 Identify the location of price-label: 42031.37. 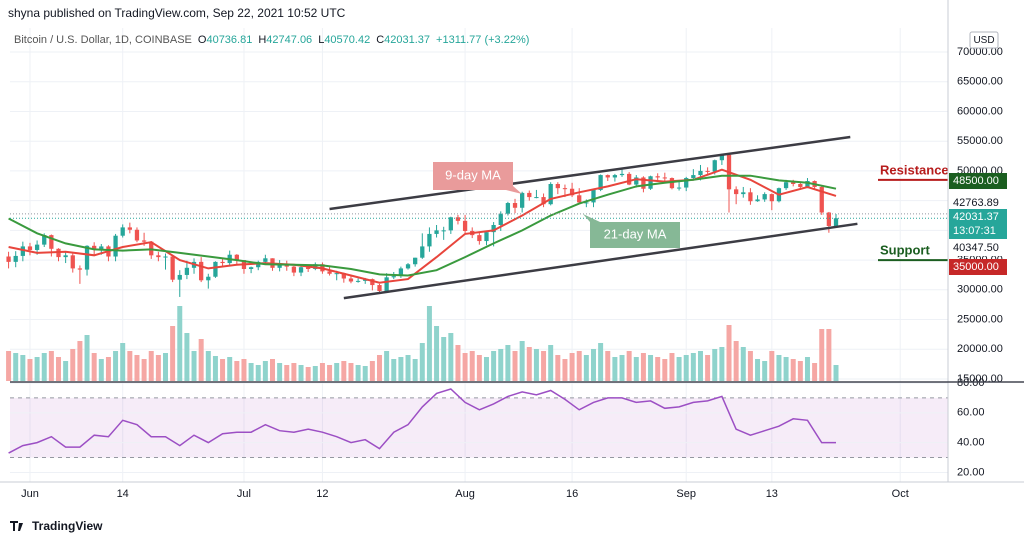
(976, 217).